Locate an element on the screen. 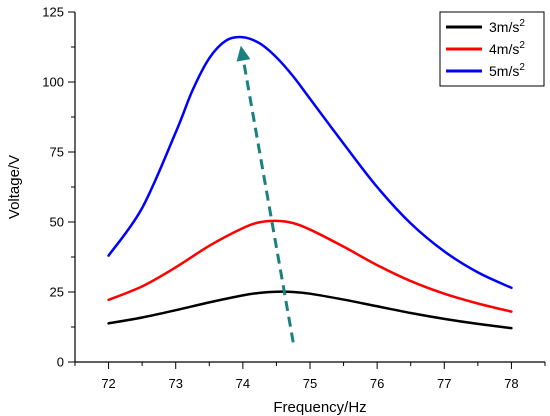 Image resolution: width=550 pixels, height=416 pixels. y-tick-label: 100 is located at coordinates (53, 82).